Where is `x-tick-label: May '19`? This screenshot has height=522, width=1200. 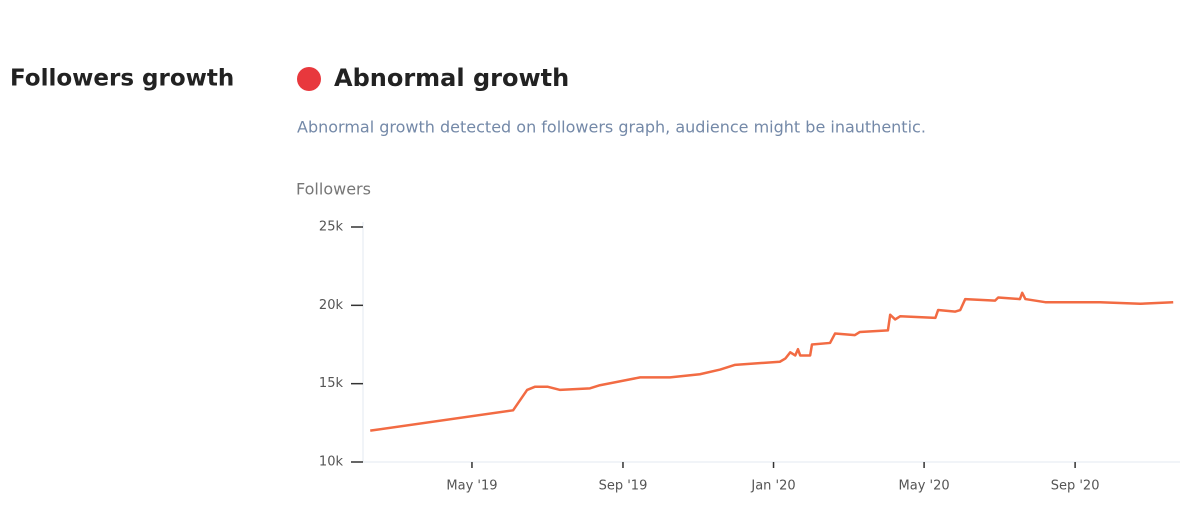 x-tick-label: May '19 is located at coordinates (471, 486).